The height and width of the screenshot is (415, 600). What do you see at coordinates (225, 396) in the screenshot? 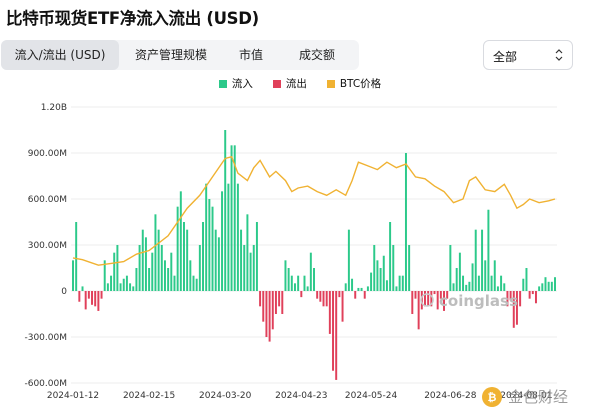
I see `x-tick-label: 2024-03-20` at bounding box center [225, 396].